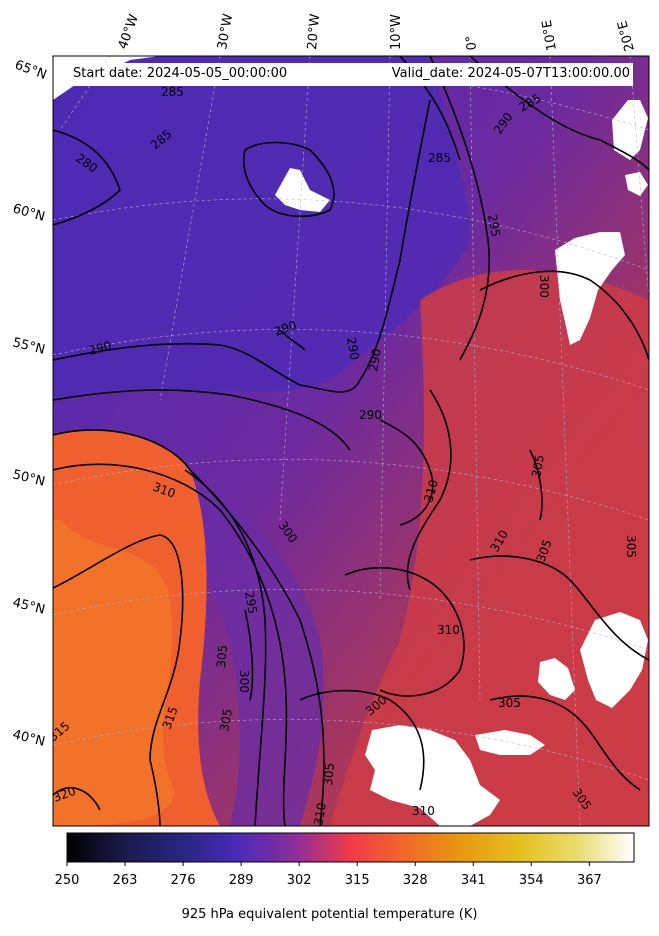 The height and width of the screenshot is (936, 659). What do you see at coordinates (180, 73) in the screenshot?
I see `start-date-label: Start date: 2024-05-05_00:00:00` at bounding box center [180, 73].